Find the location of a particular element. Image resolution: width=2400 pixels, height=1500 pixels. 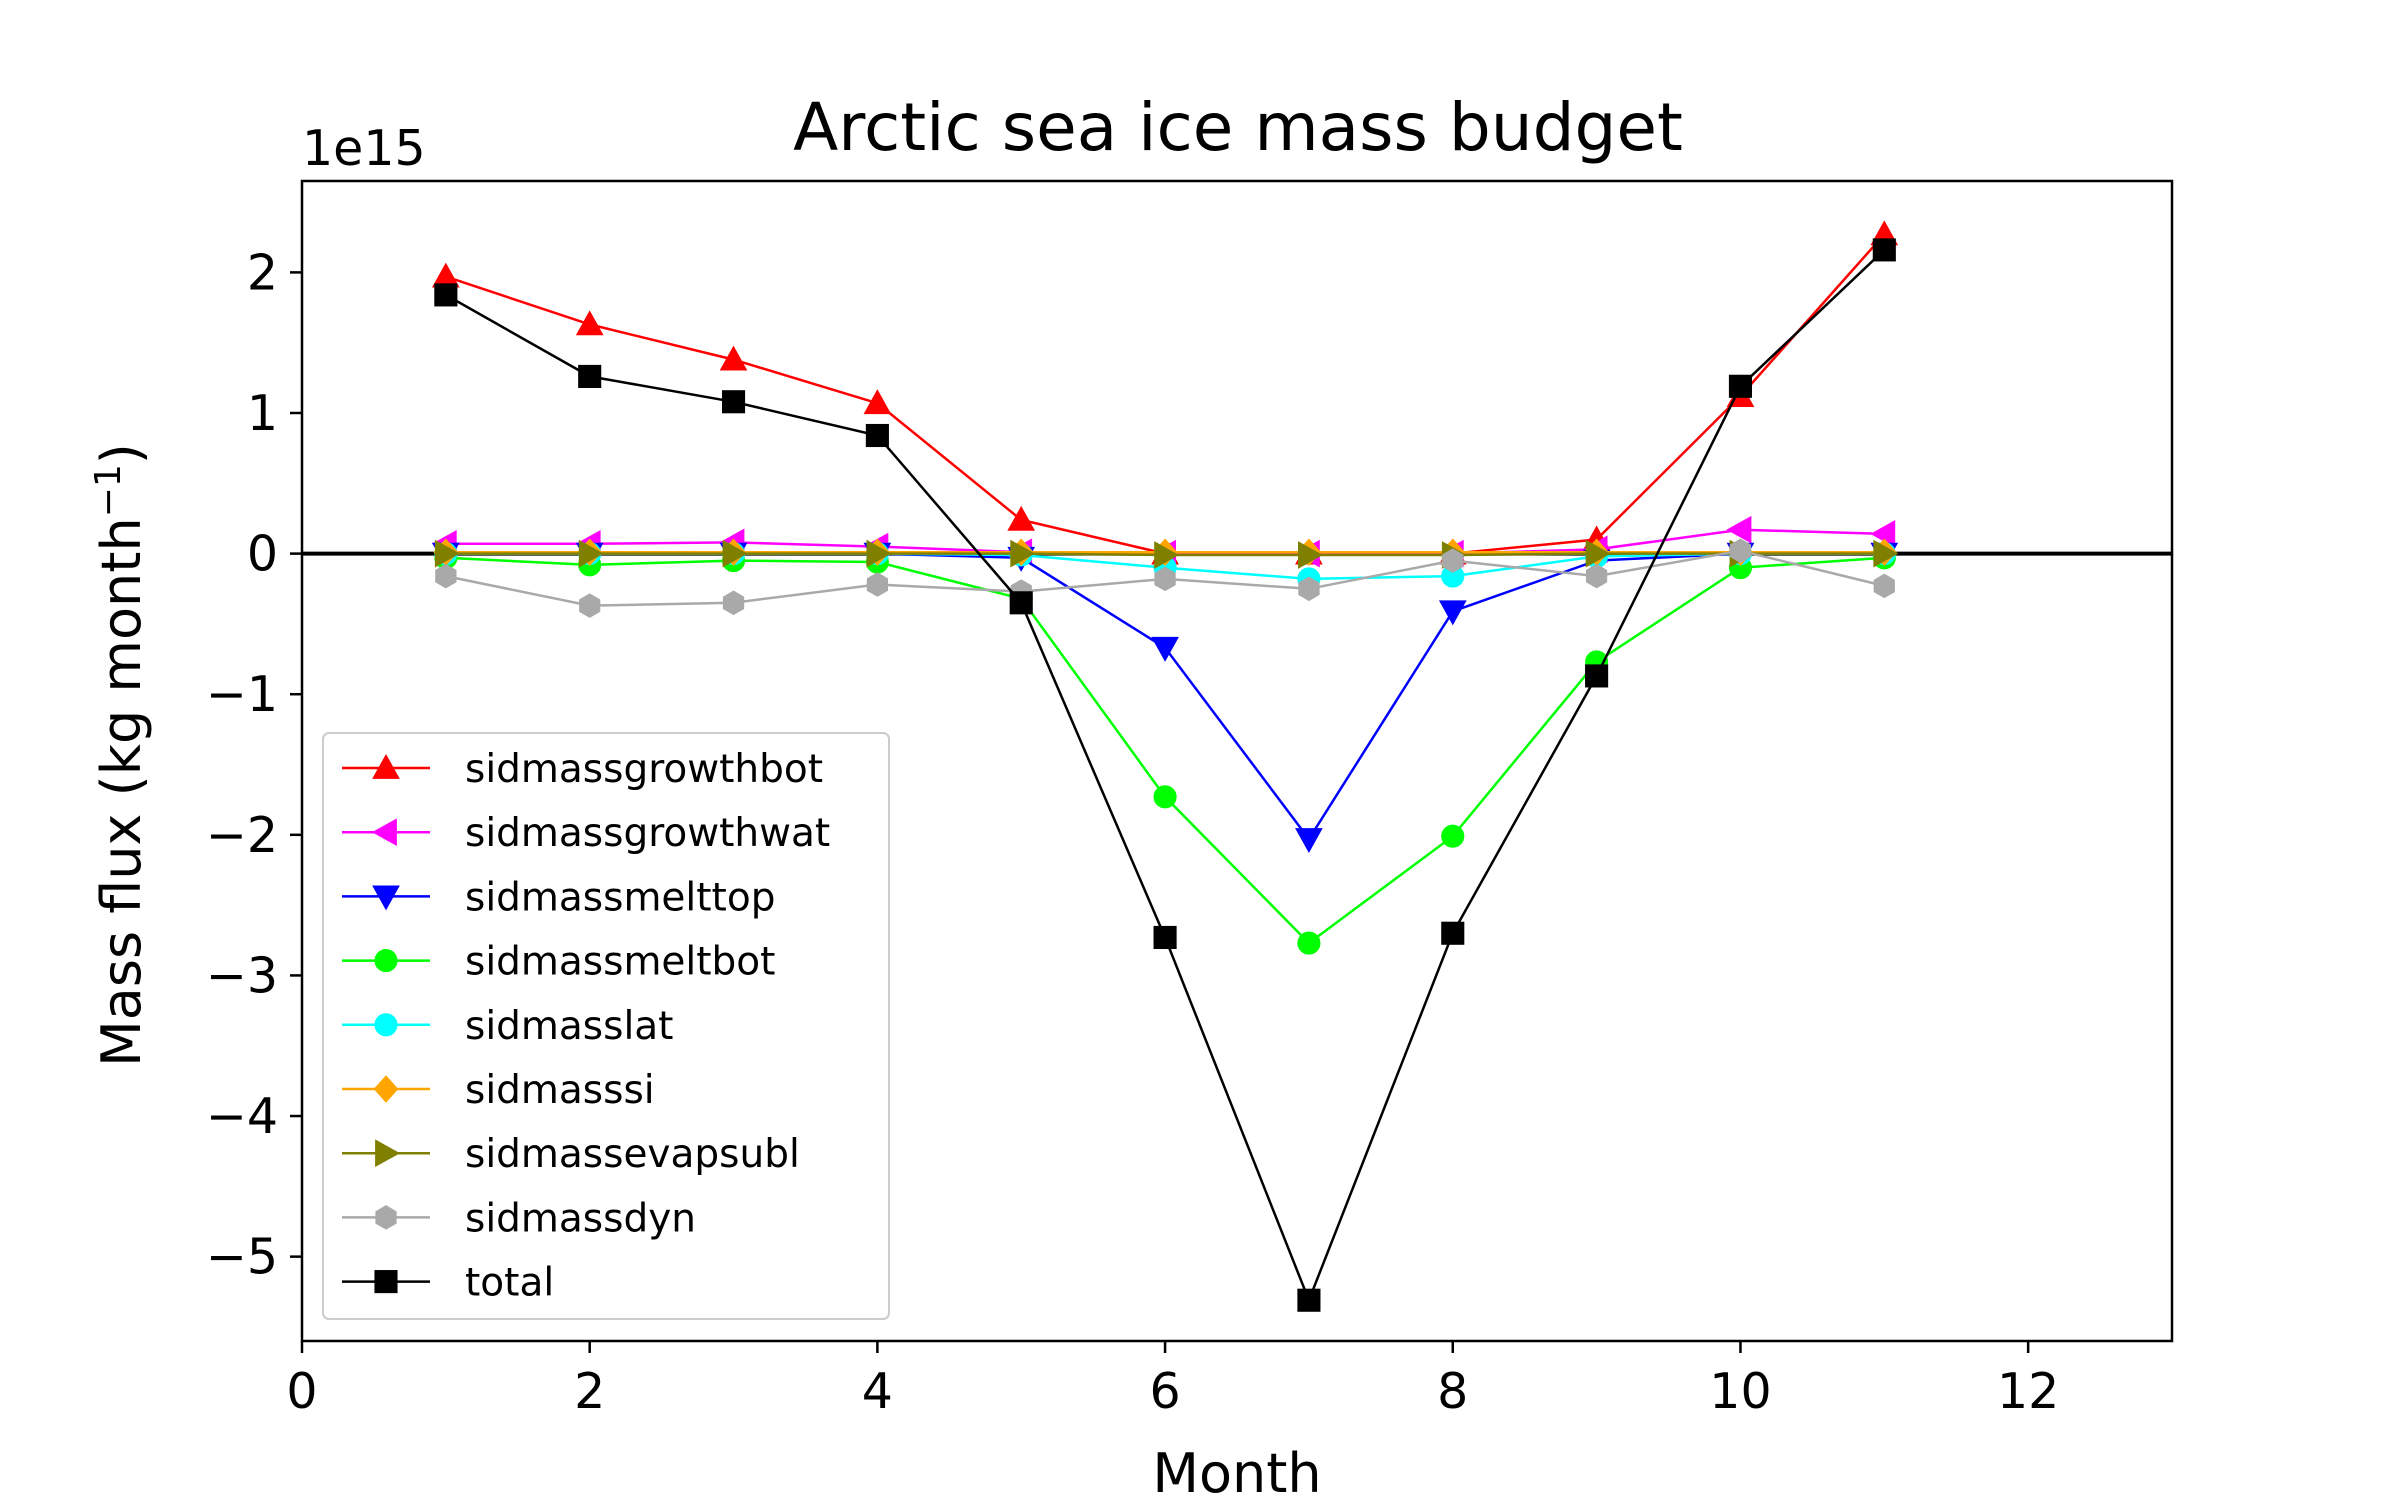

legend-label: total is located at coordinates (509, 1283).